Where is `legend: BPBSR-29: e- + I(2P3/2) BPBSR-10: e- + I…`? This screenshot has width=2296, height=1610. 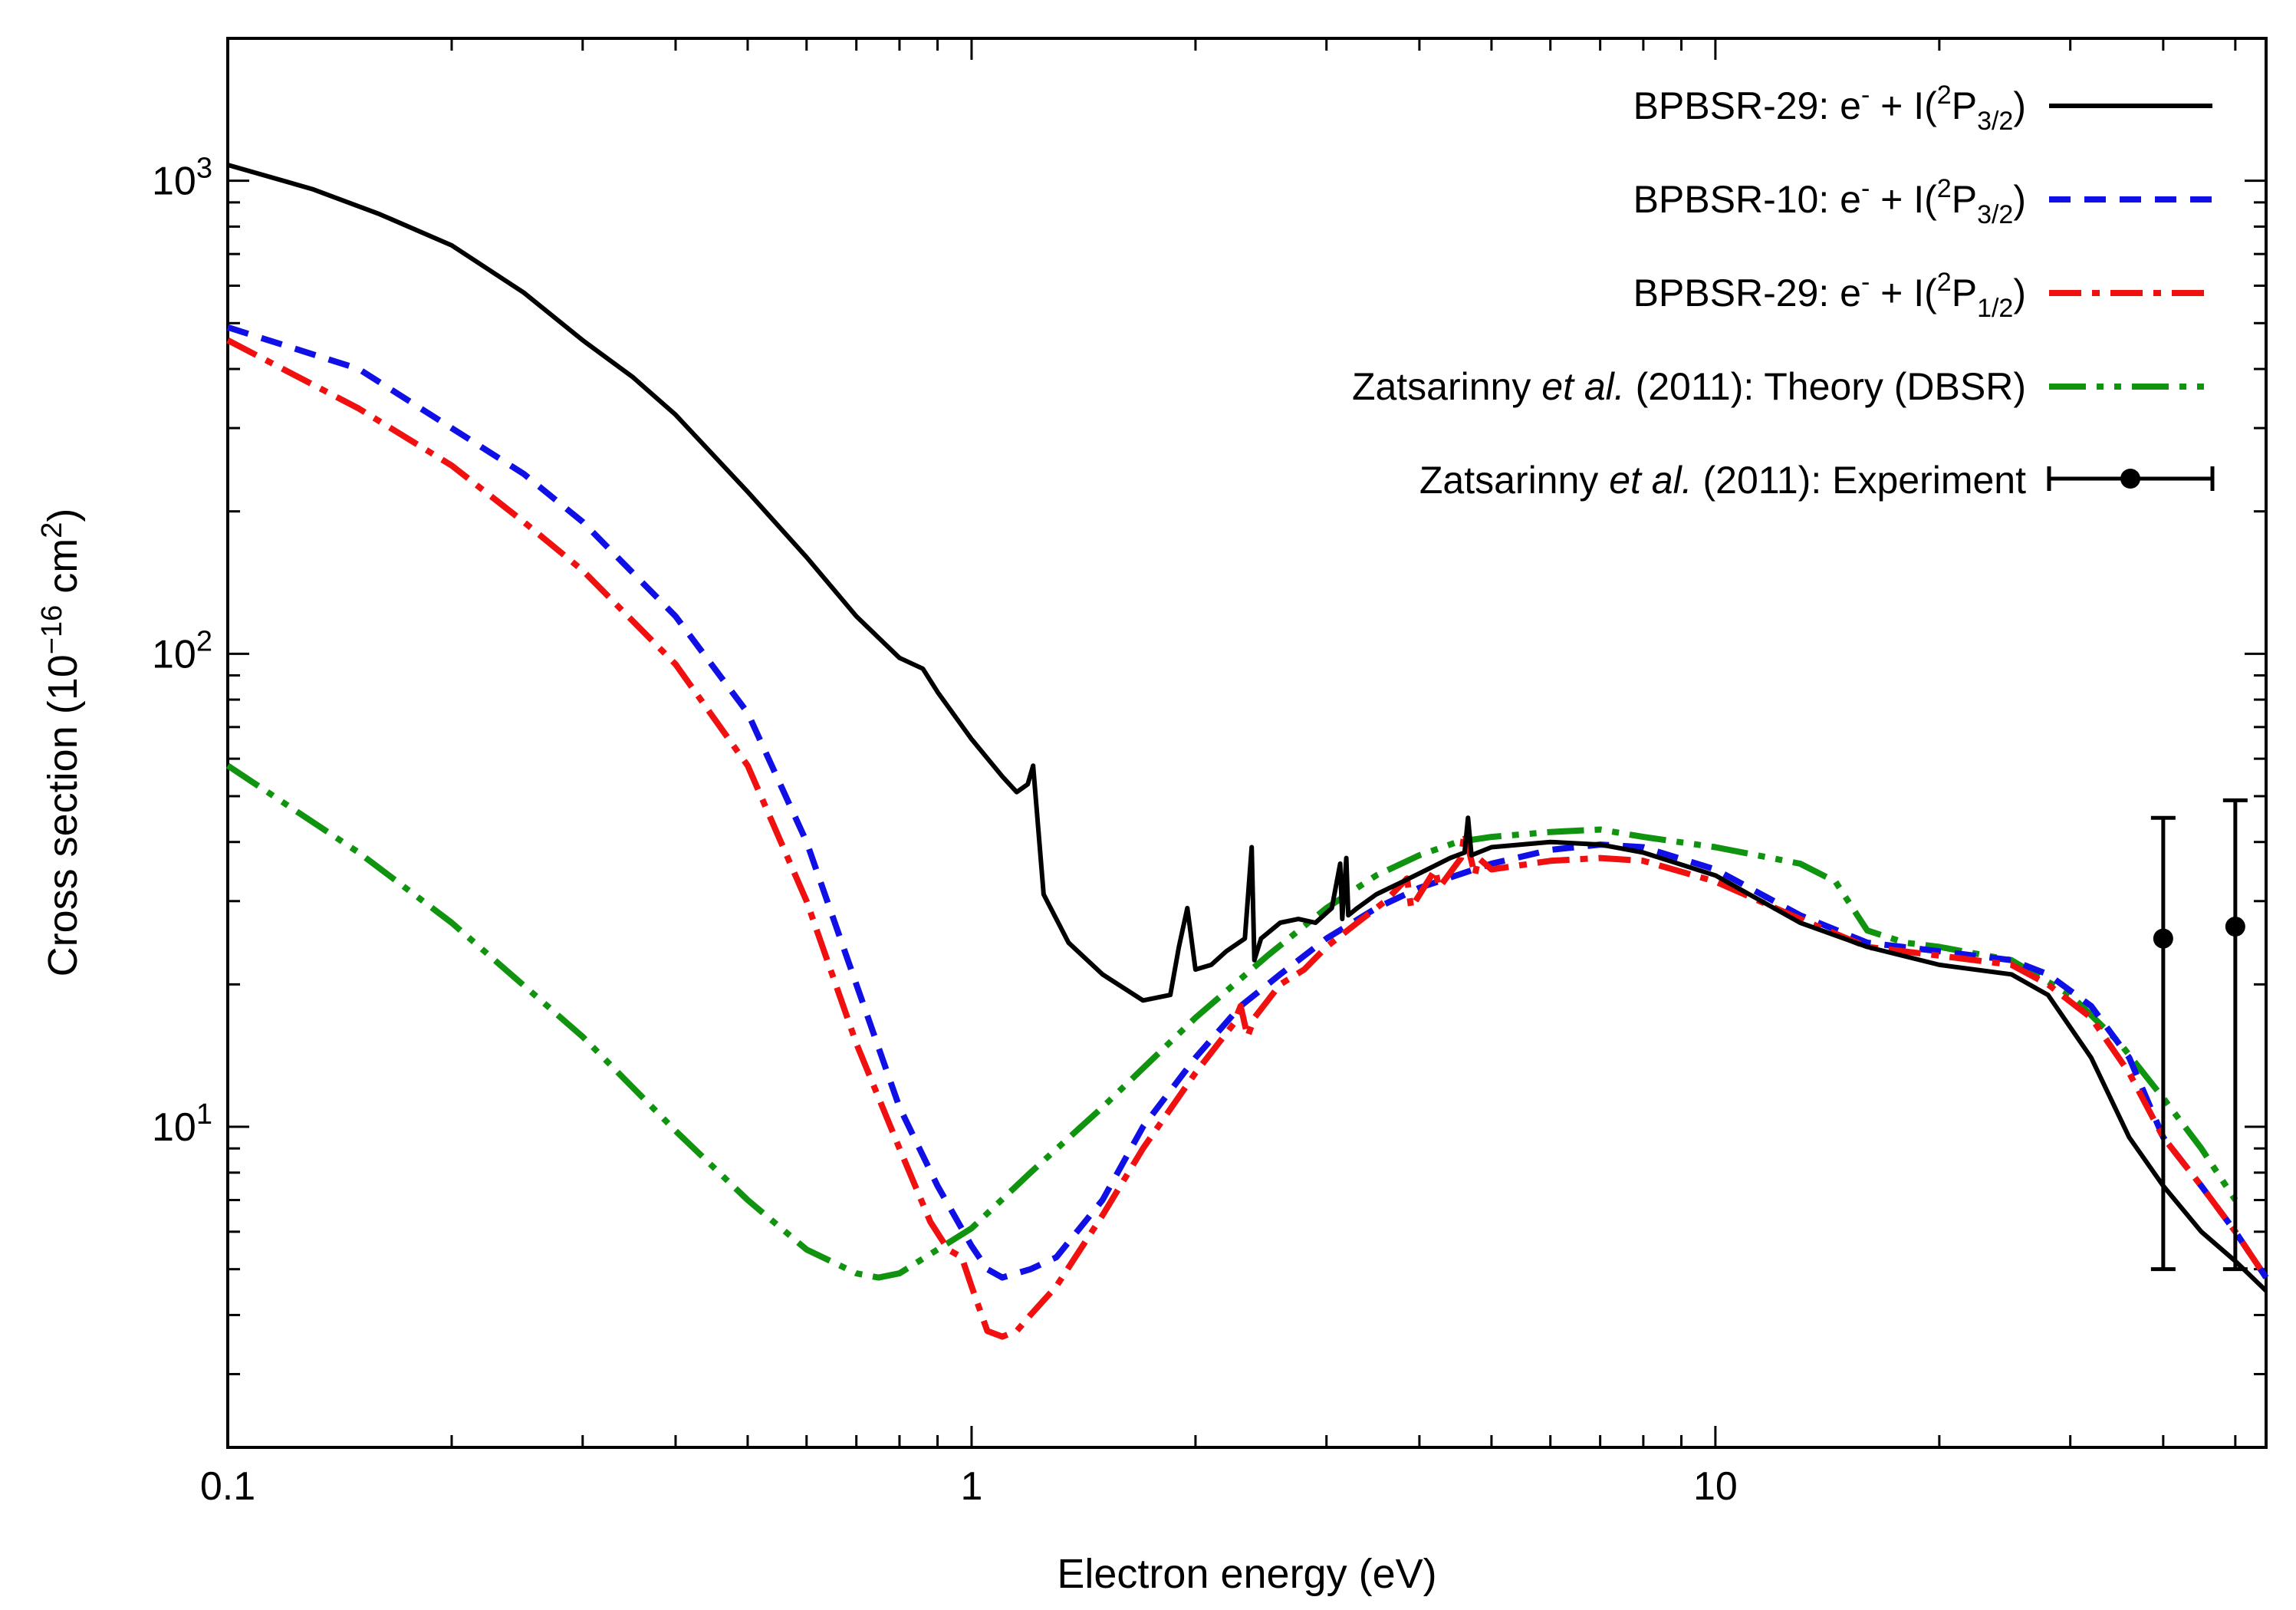
legend: BPBSR-29: e- + I(2P3/2) BPBSR-10: e- + I… is located at coordinates (1783, 291).